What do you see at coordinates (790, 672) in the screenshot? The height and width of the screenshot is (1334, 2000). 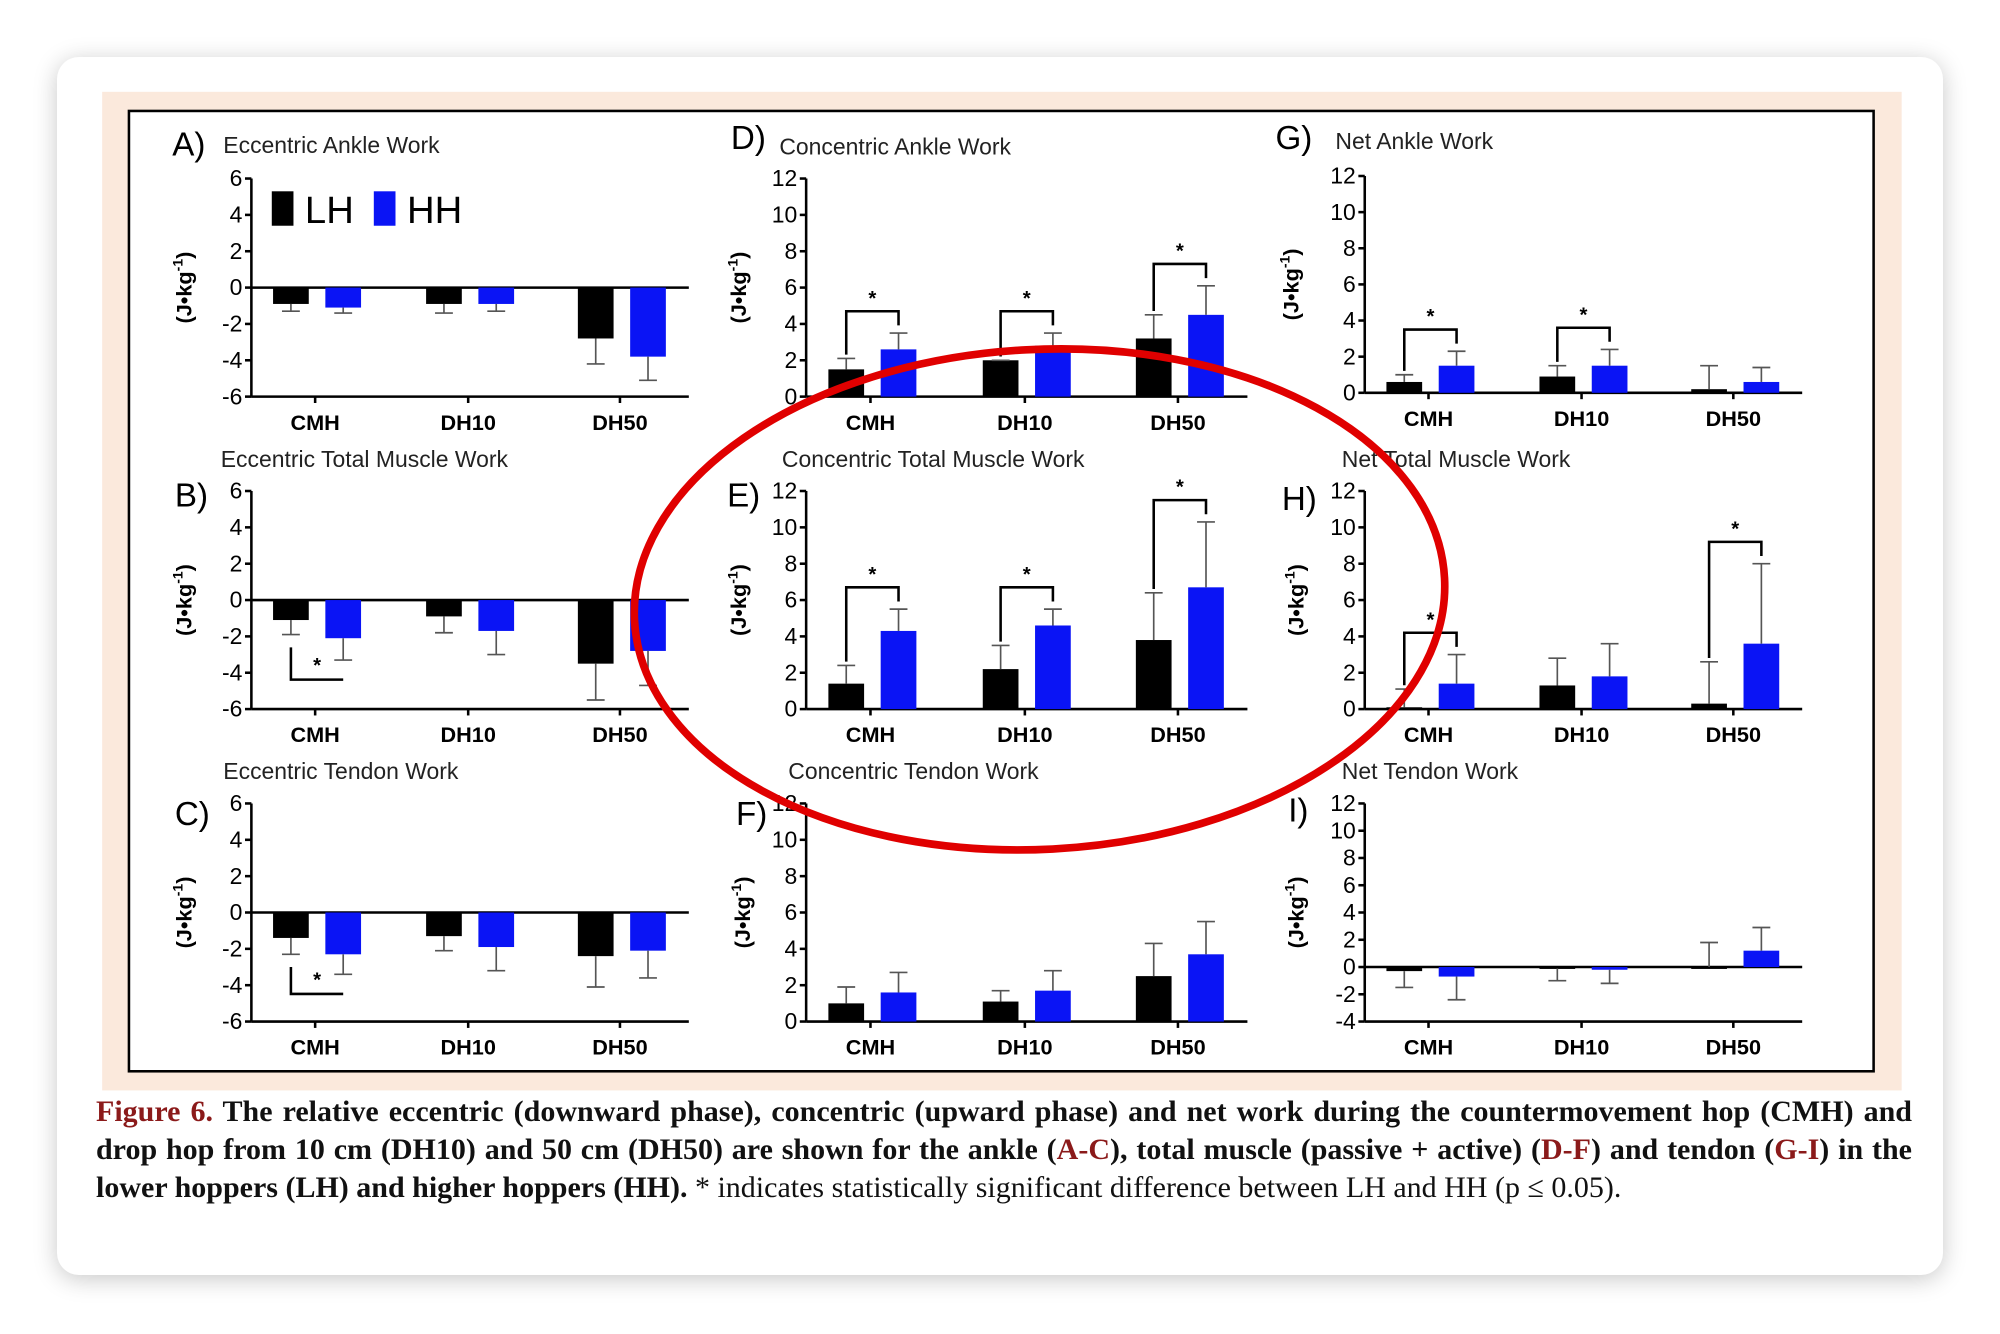 I see `y-tick-label: 2` at bounding box center [790, 672].